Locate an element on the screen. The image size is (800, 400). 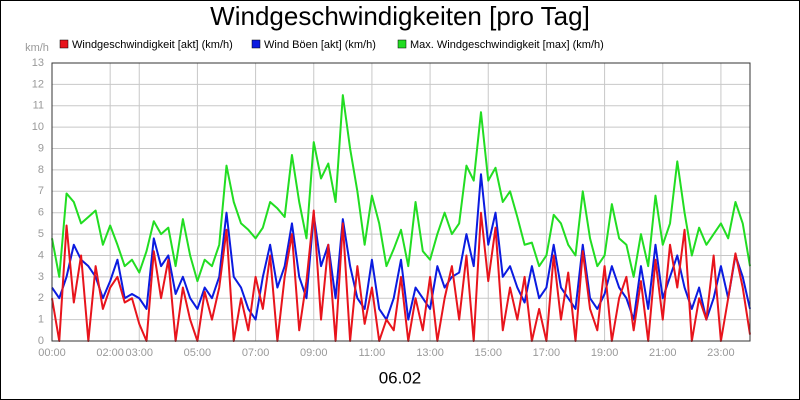
legend-label: Windgeschwindigkeit [akt] (km/h) is located at coordinates (152, 45).